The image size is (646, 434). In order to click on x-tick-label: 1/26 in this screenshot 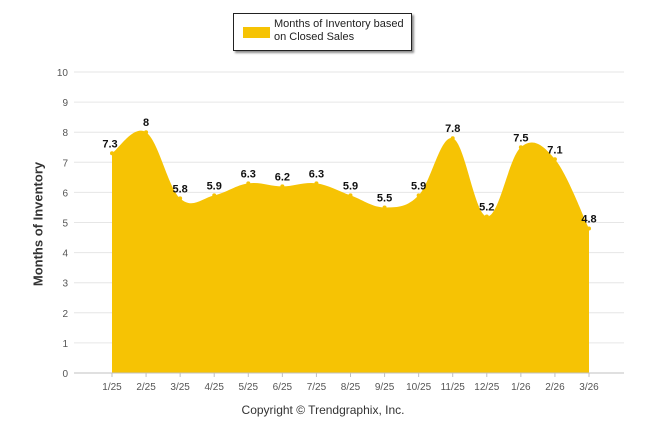, I will do `click(521, 387)`.